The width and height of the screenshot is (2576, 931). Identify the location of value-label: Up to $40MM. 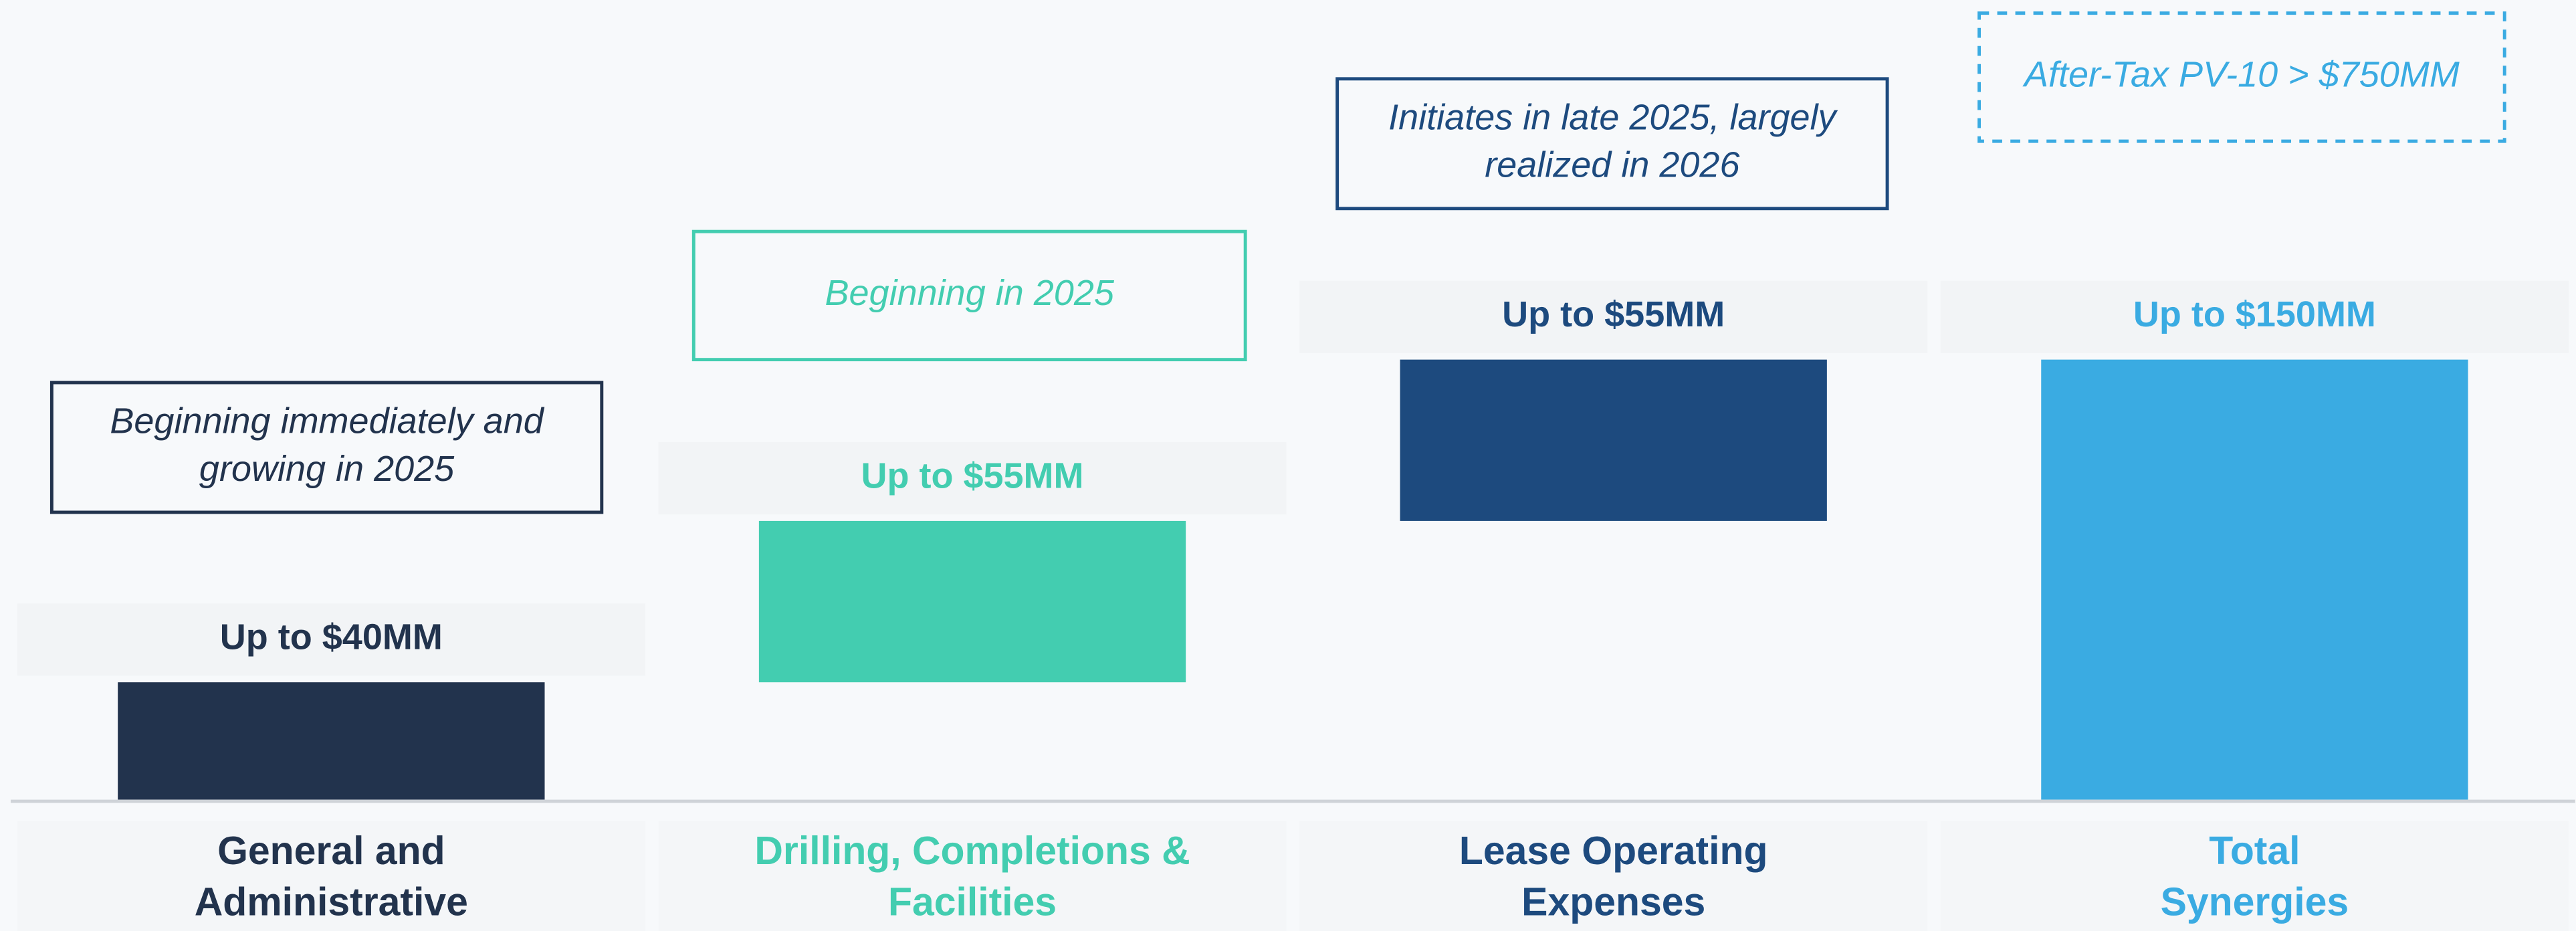
(331, 637).